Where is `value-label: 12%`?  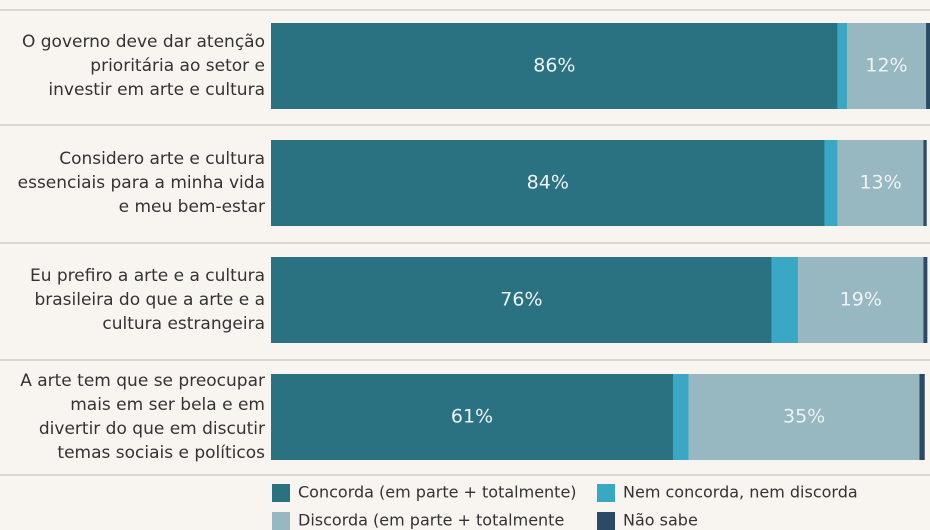
value-label: 12% is located at coordinates (886, 66).